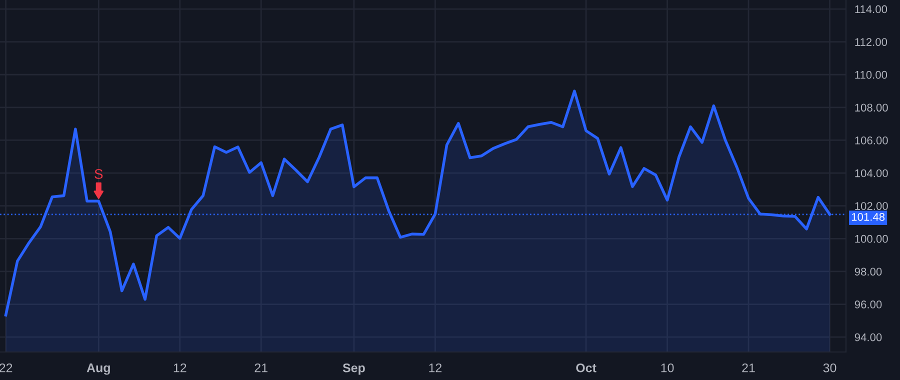  Describe the element at coordinates (829, 367) in the screenshot. I see `x-tick-label: 30` at that location.